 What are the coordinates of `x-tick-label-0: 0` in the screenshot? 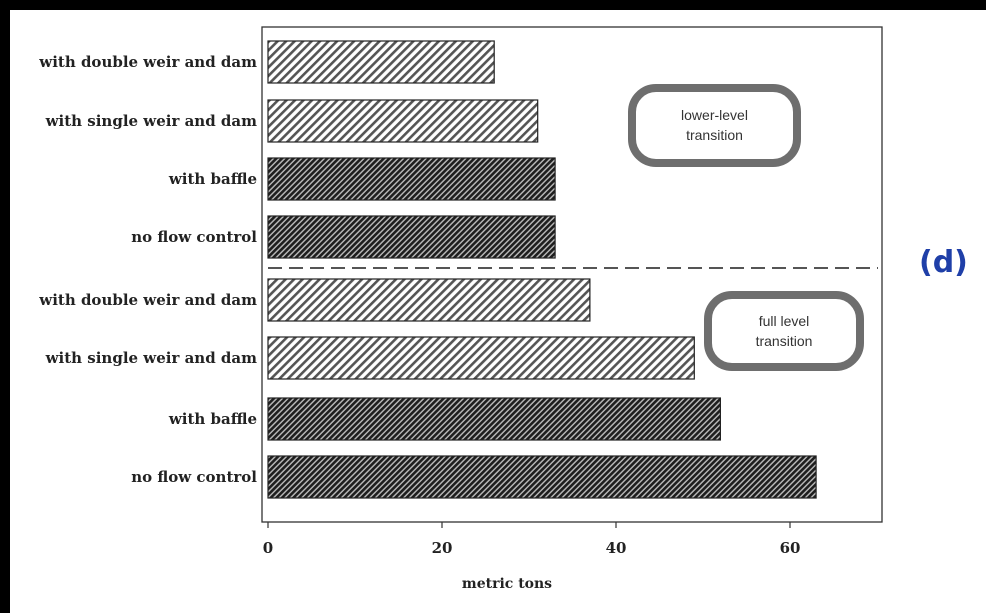 It's located at (268, 548).